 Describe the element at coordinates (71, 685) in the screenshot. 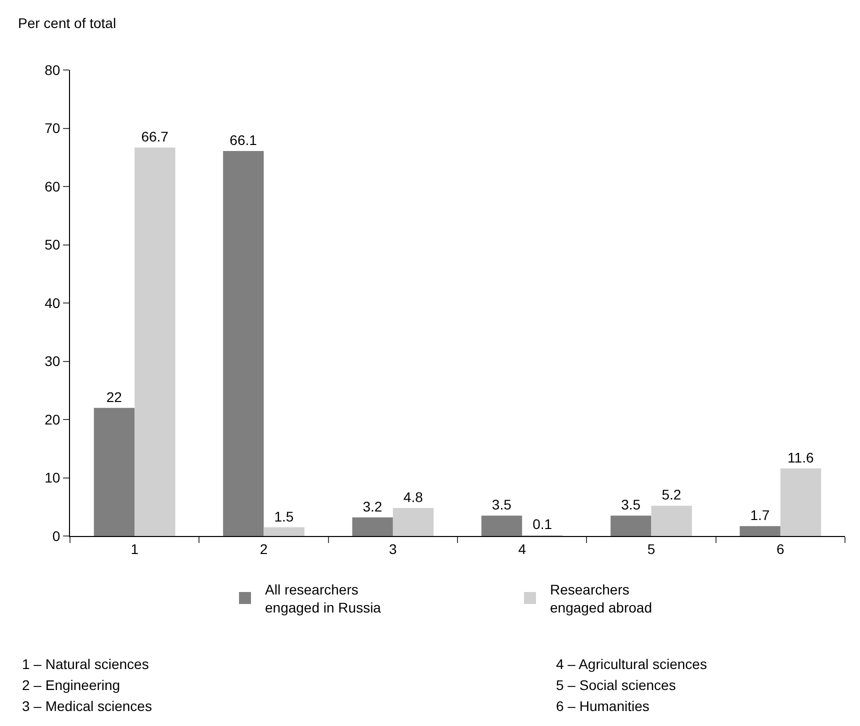

I see `text: 2 – Engineering` at that location.